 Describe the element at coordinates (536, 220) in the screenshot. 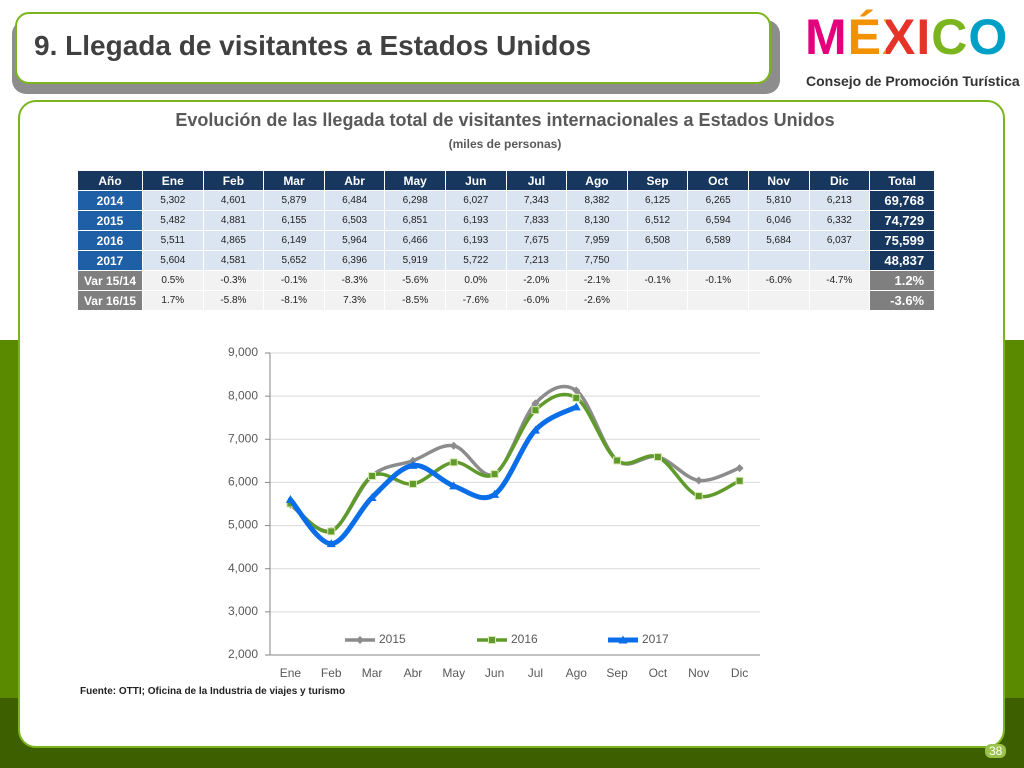

I see `table-cell: 7,833` at that location.